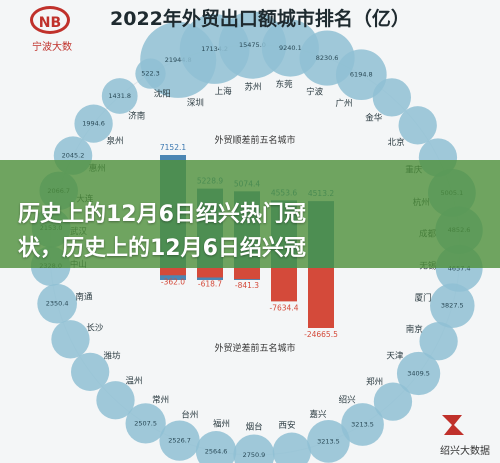 The image size is (500, 463). I want to click on deficit-bar-label: -362.0, so click(173, 281).